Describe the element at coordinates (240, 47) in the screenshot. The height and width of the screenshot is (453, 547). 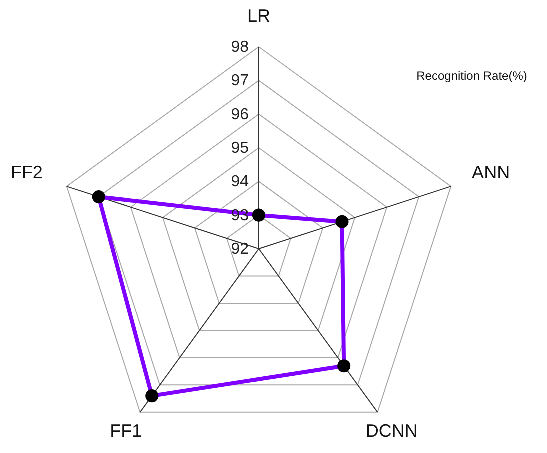
I see `y-tick-label: 98` at that location.